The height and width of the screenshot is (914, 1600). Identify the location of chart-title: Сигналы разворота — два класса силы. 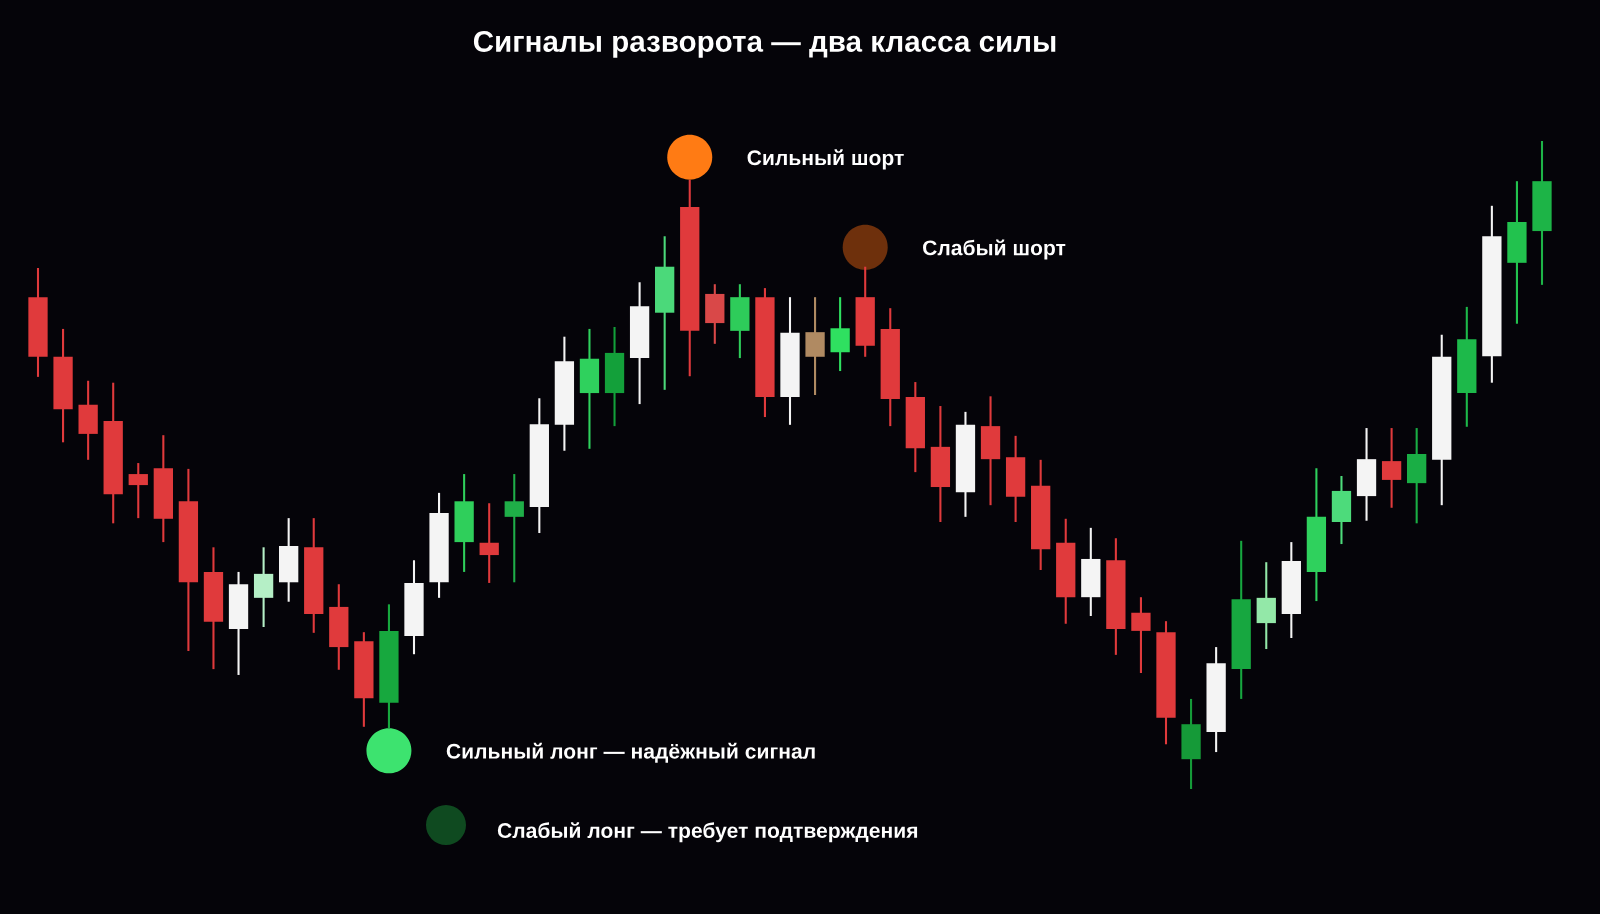
(764, 44).